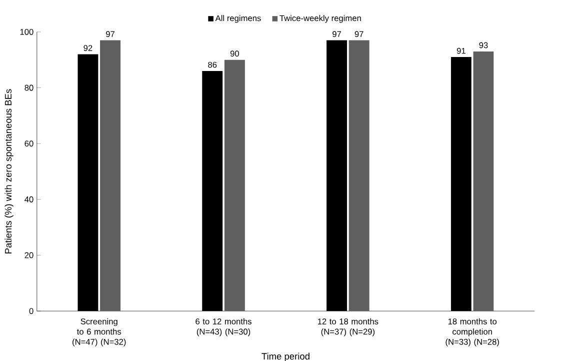  I want to click on legend-label: Twice-weekly regimen, so click(320, 18).